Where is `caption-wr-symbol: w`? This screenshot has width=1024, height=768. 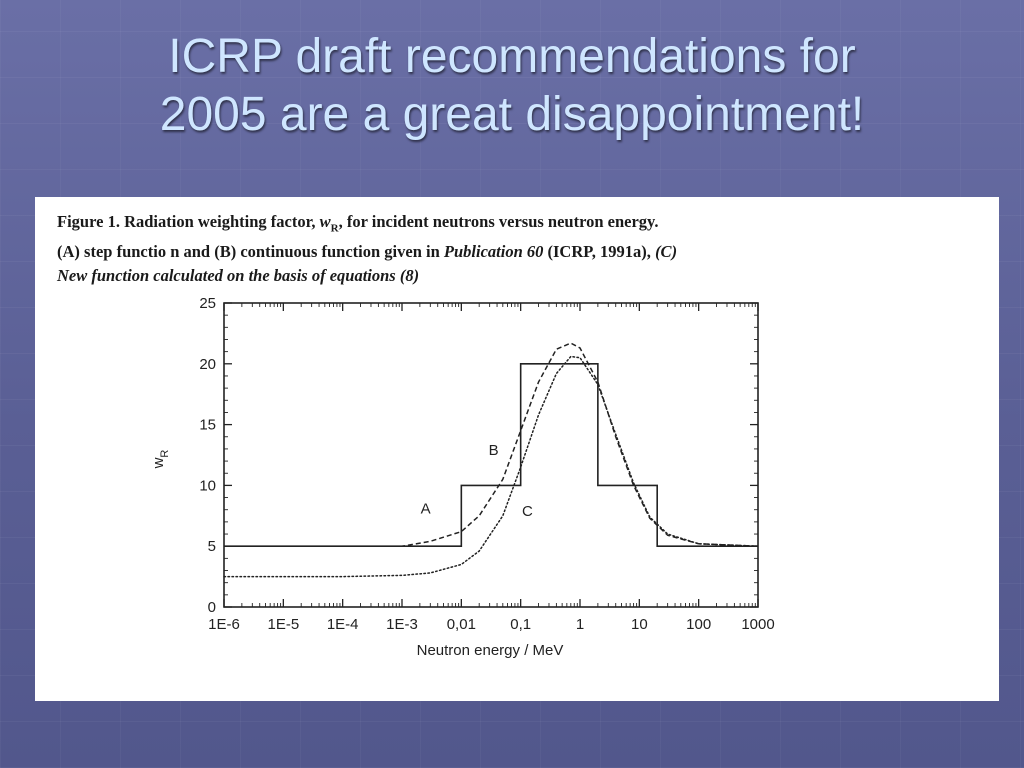
caption-wr-symbol: w is located at coordinates (325, 221).